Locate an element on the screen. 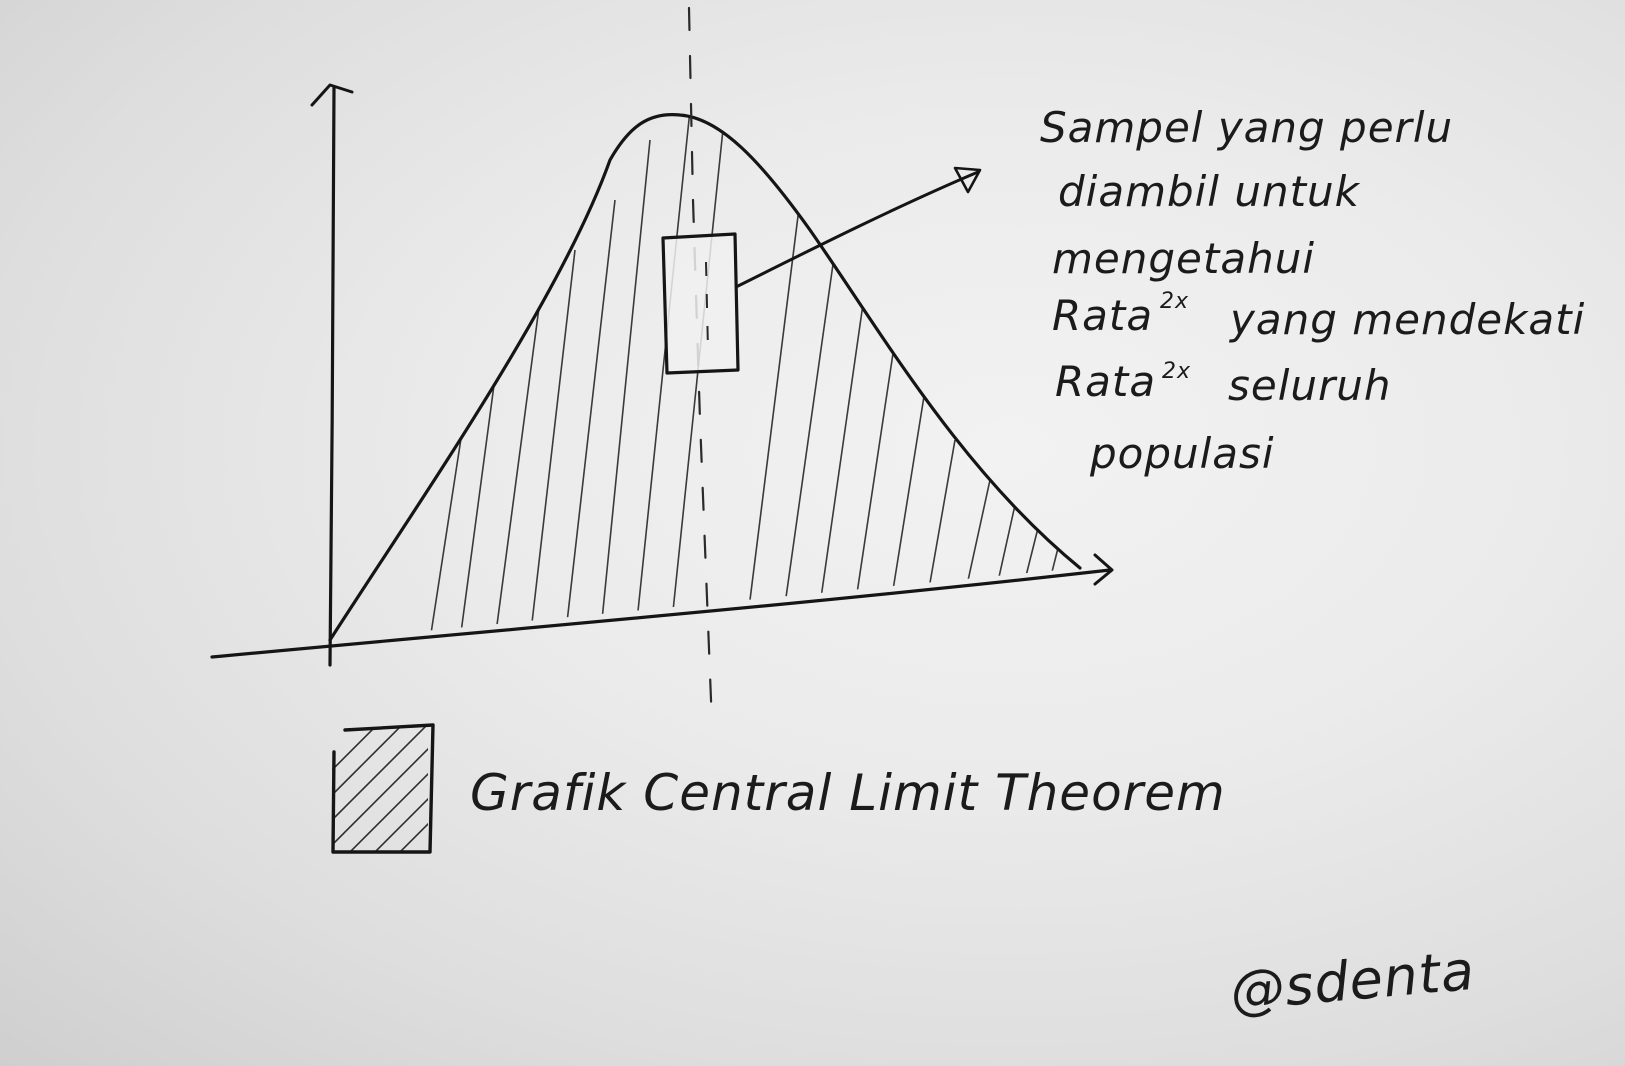  annotation-line-5-rest: seluruh is located at coordinates (1310, 385).